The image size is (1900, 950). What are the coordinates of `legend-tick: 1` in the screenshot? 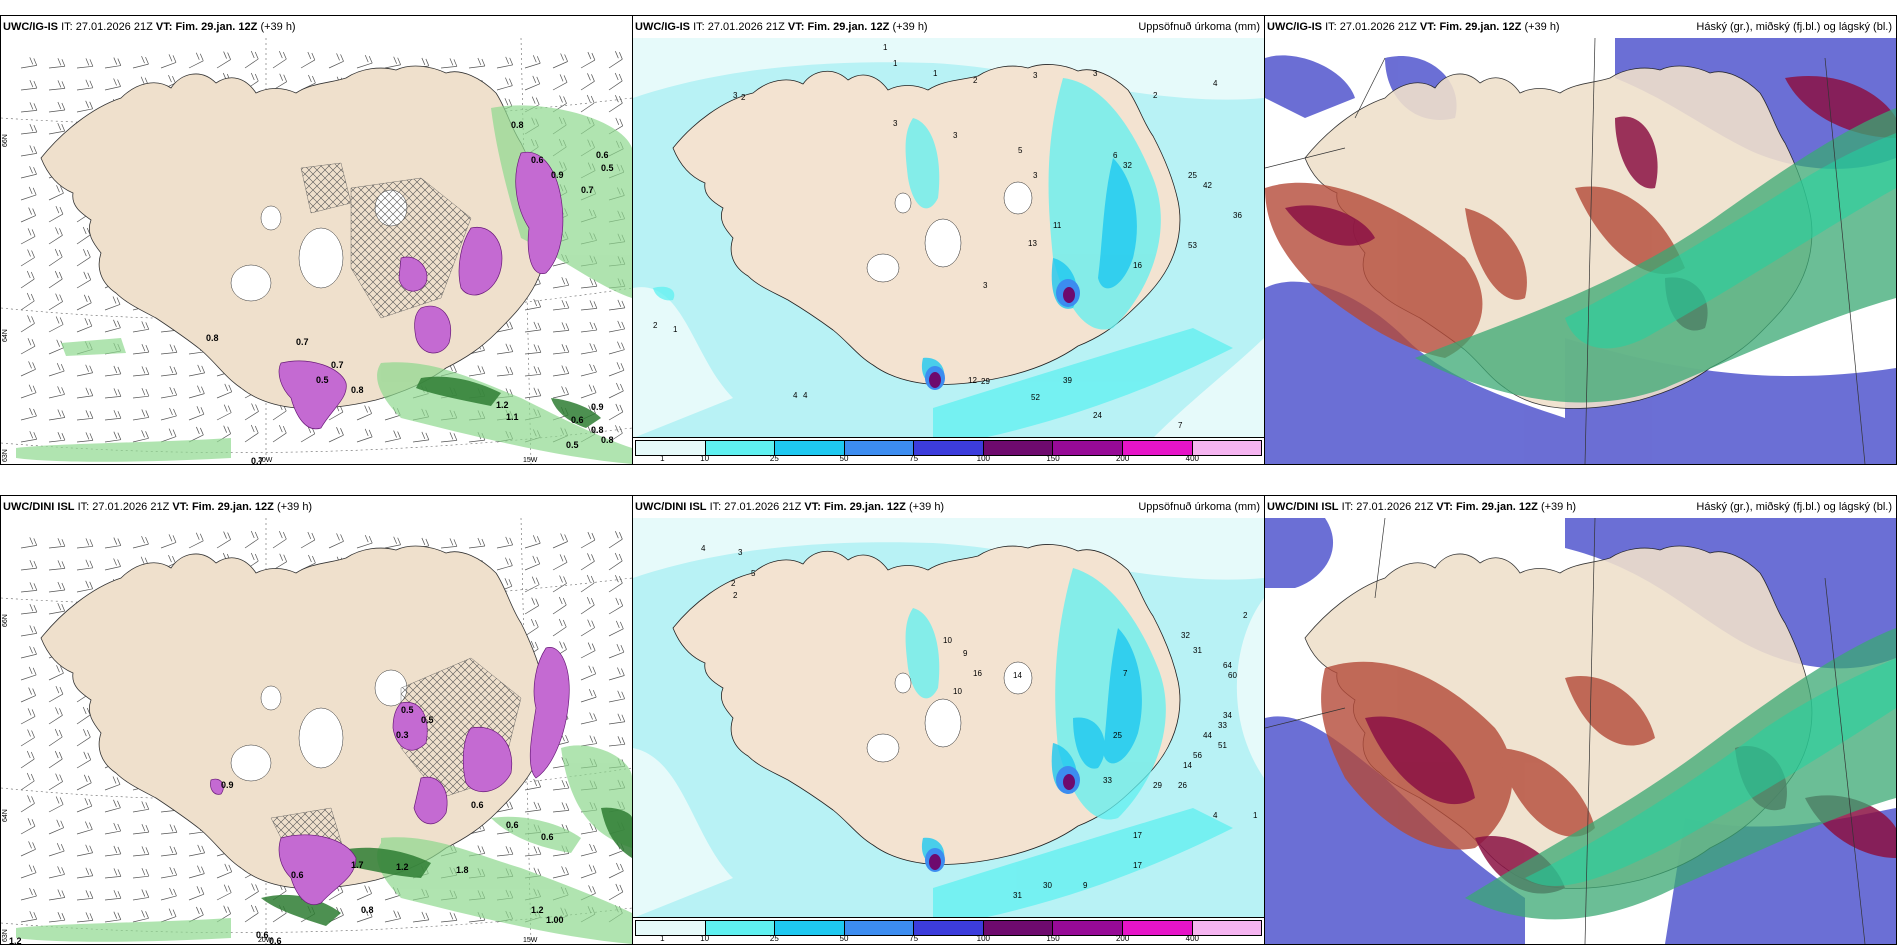 It's located at (662, 938).